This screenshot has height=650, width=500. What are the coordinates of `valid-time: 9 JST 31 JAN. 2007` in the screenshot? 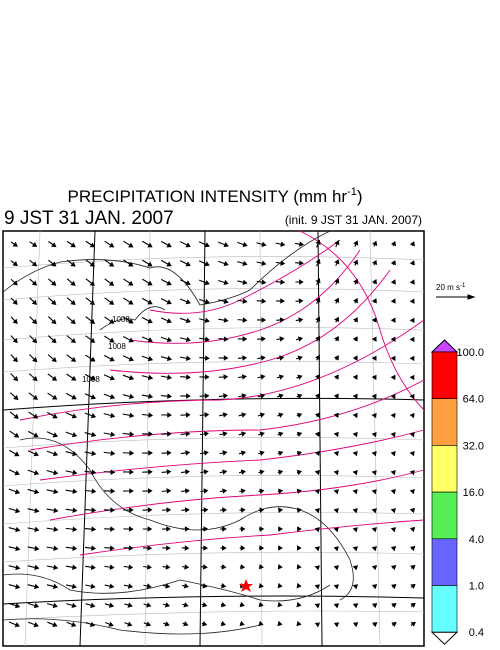 It's located at (89, 218).